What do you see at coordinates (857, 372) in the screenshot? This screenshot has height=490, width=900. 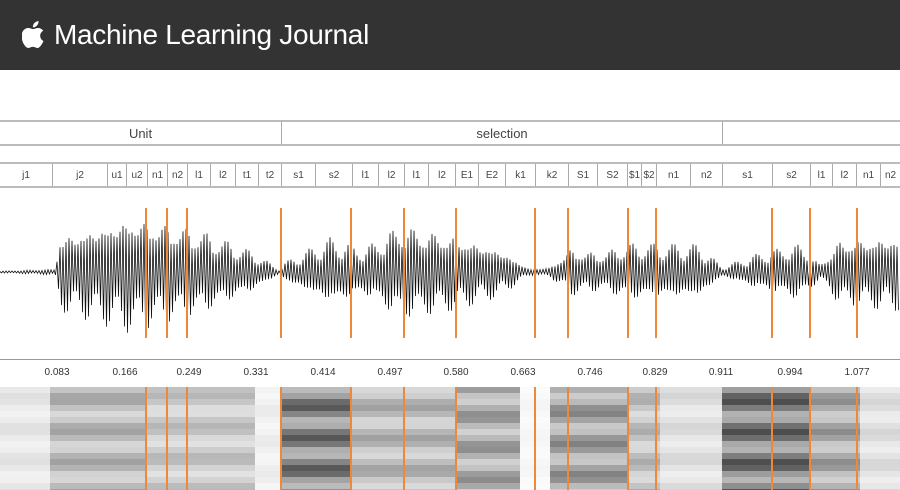 I see `time-tick-label: 1.077` at bounding box center [857, 372].